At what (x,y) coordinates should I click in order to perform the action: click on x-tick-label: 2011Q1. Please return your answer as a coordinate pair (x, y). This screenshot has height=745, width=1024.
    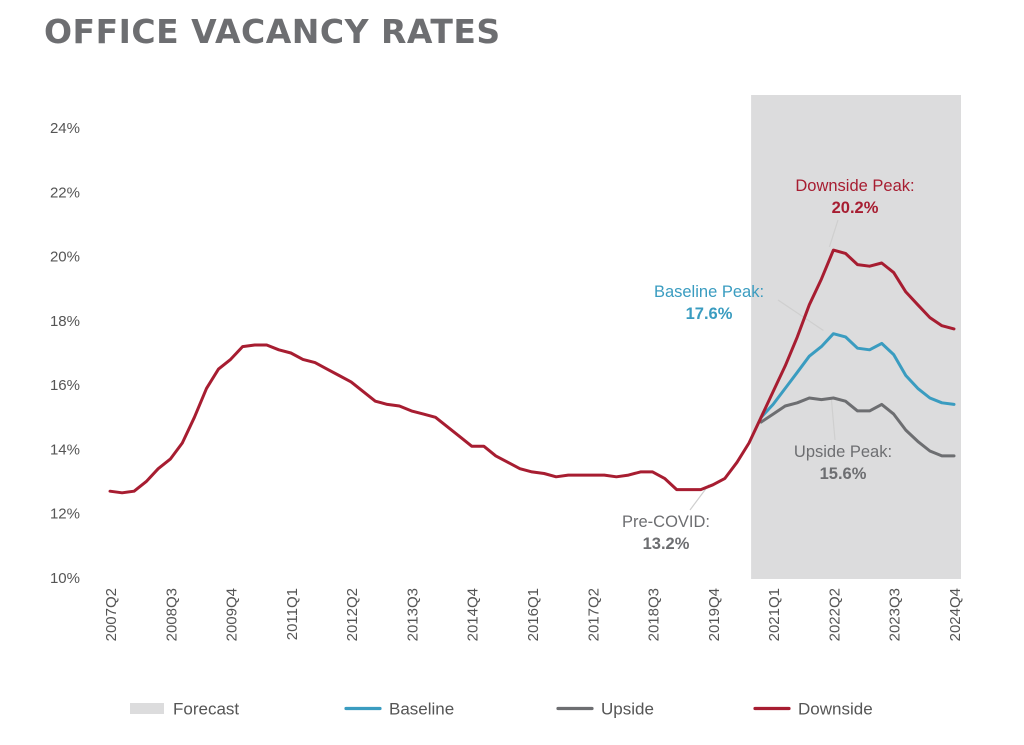
    Looking at the image, I should click on (292, 614).